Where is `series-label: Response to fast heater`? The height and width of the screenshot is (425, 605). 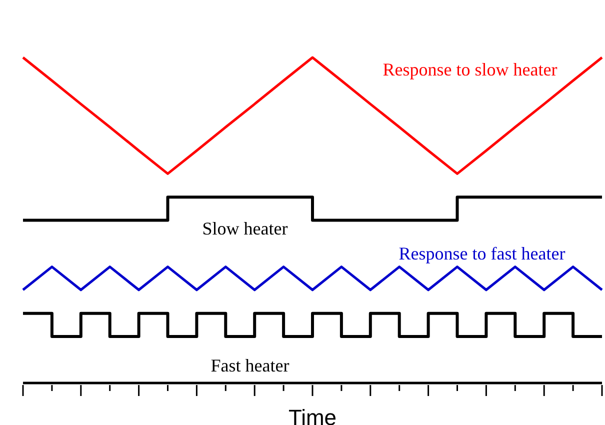 series-label: Response to fast heater is located at coordinates (482, 254).